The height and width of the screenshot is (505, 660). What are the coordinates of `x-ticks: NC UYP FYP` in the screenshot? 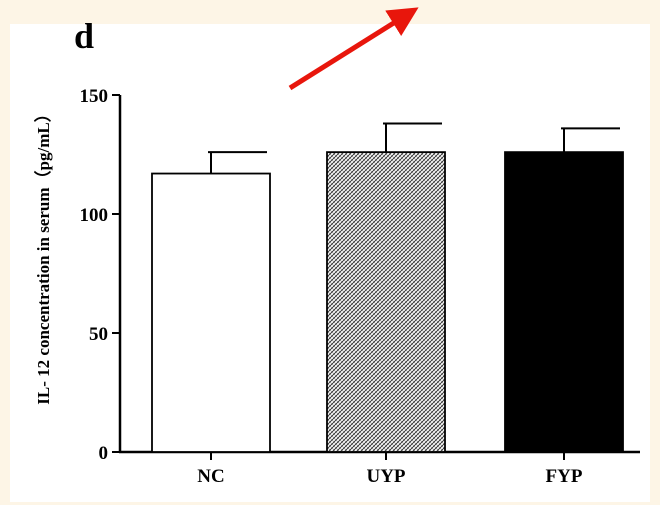 It's located at (390, 469).